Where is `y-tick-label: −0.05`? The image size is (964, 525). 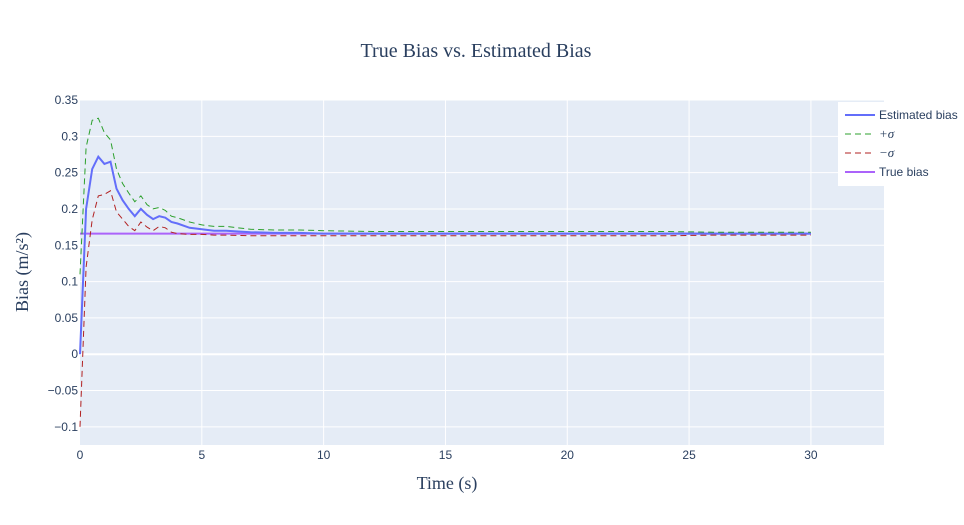
y-tick-label: −0.05 is located at coordinates (63, 391).